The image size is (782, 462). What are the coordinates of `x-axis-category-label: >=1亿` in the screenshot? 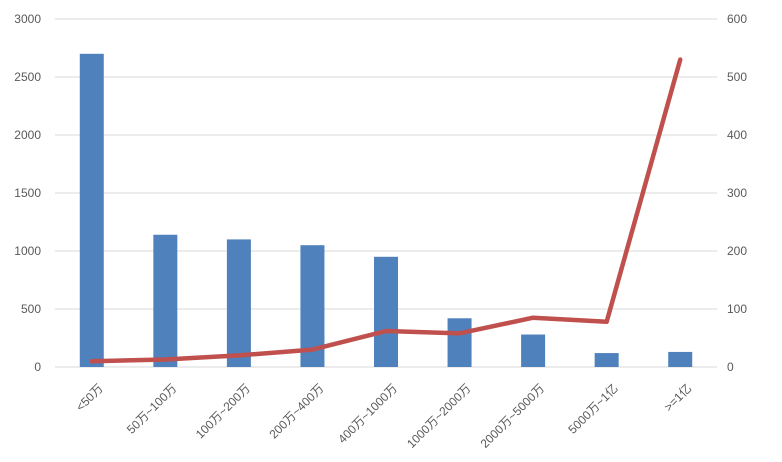 It's located at (678, 398).